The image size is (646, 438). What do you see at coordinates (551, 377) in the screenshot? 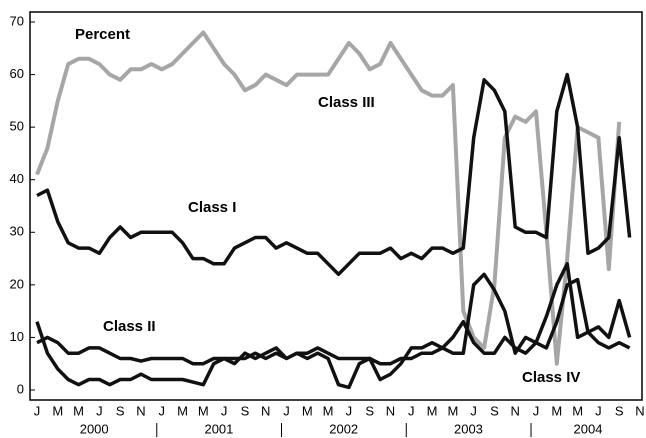
I see `series-label: Class IV` at bounding box center [551, 377].